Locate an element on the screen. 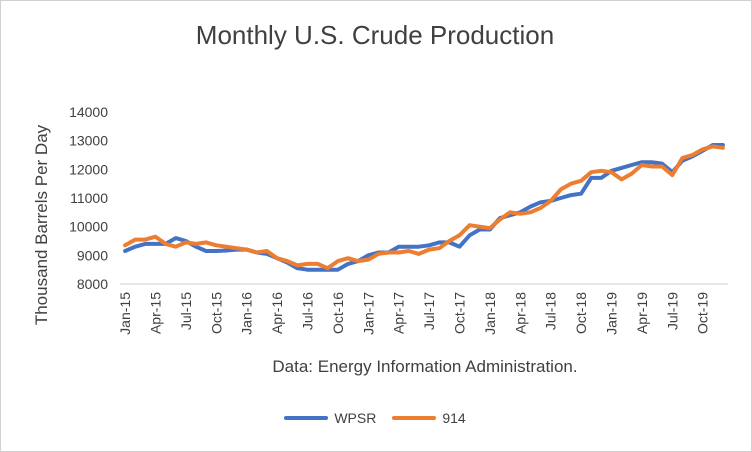 This screenshot has height=452, width=752. x-axis-label: Data: Energy Information Administration. is located at coordinates (425, 366).